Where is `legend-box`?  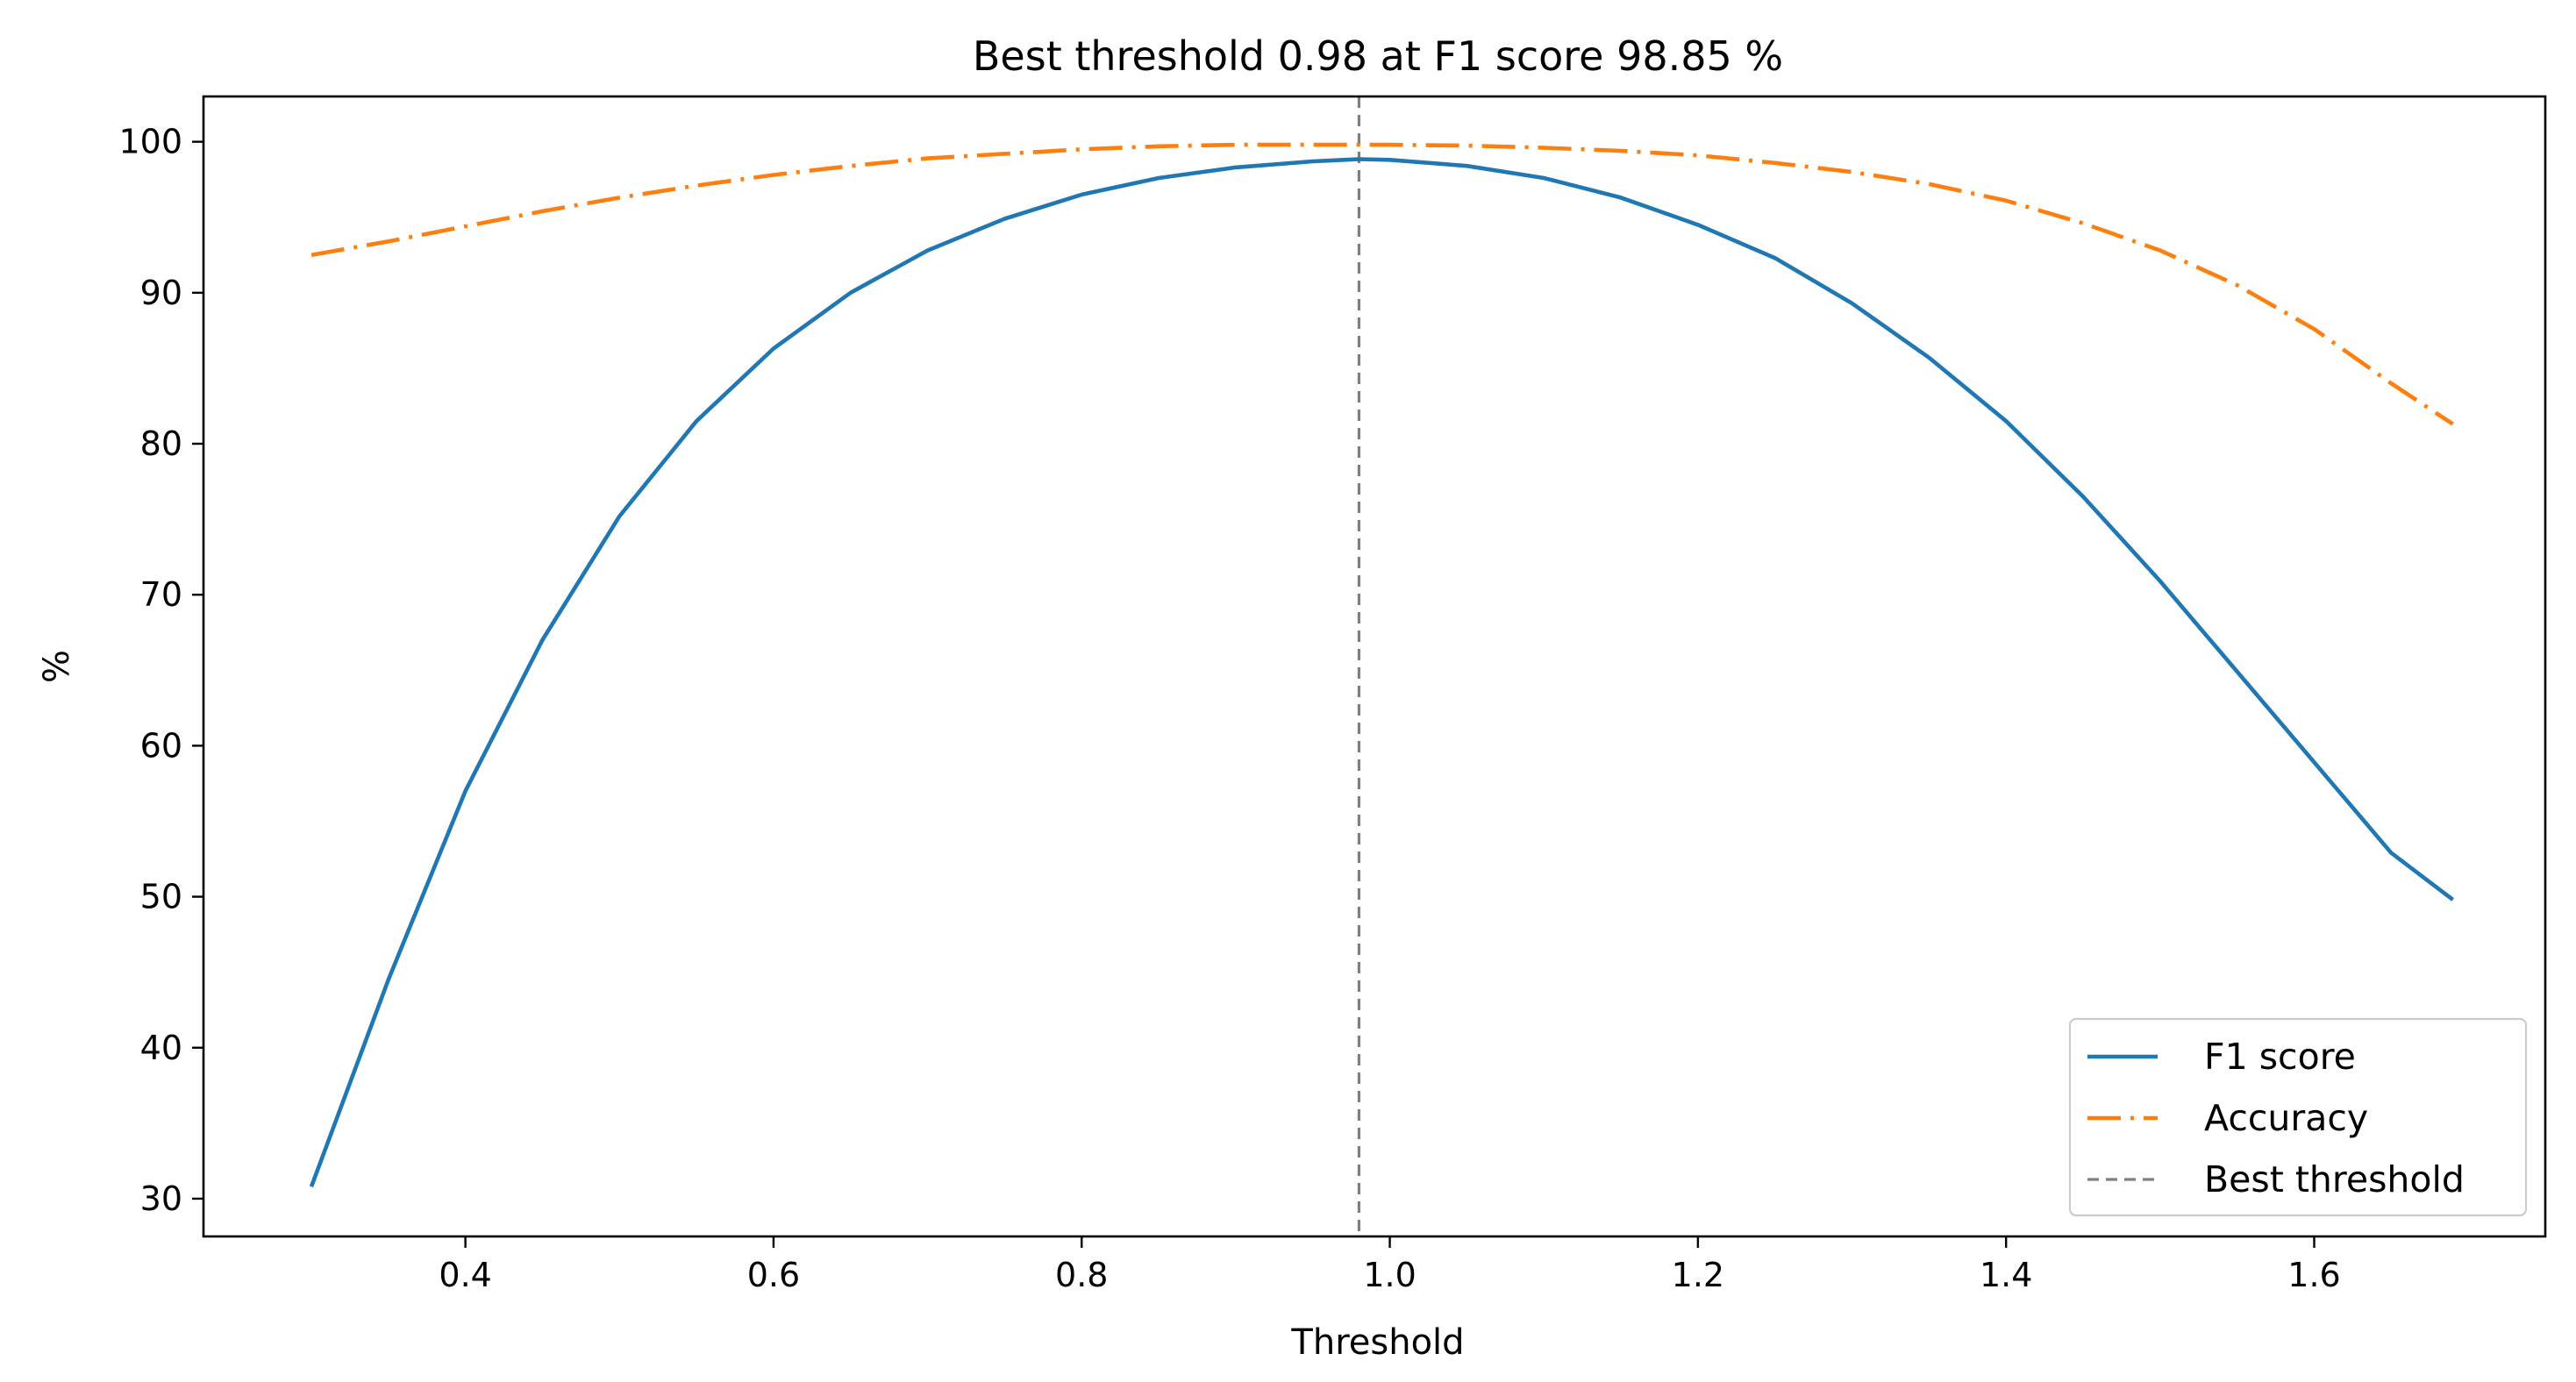 legend-box is located at coordinates (2298, 1117).